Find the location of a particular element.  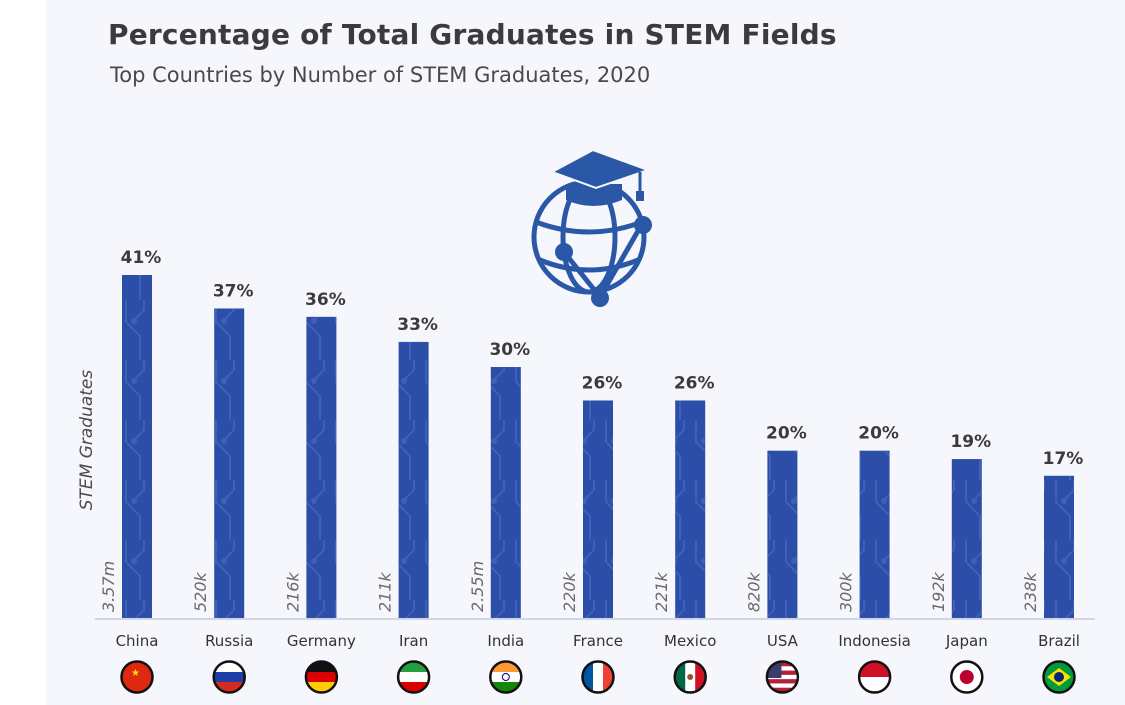

china-flag-icon: ★ is located at coordinates (137, 677).